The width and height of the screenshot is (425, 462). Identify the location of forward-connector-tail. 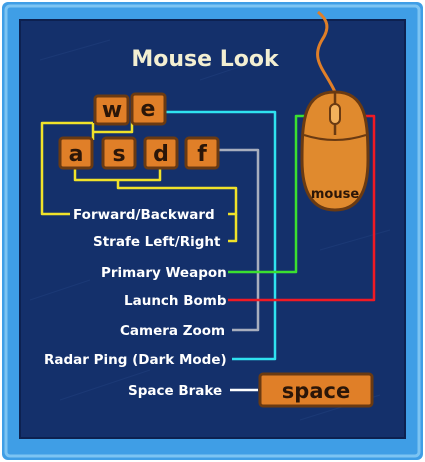
(113, 127).